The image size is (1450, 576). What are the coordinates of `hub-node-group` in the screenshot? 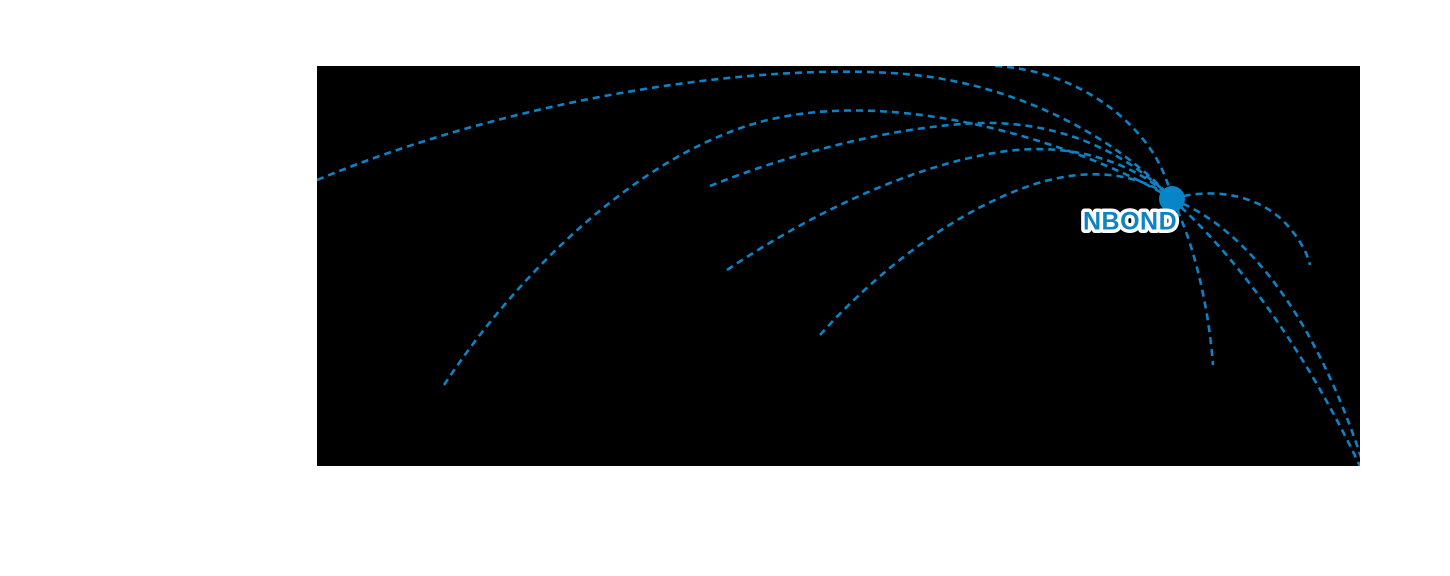 It's located at (1172, 199).